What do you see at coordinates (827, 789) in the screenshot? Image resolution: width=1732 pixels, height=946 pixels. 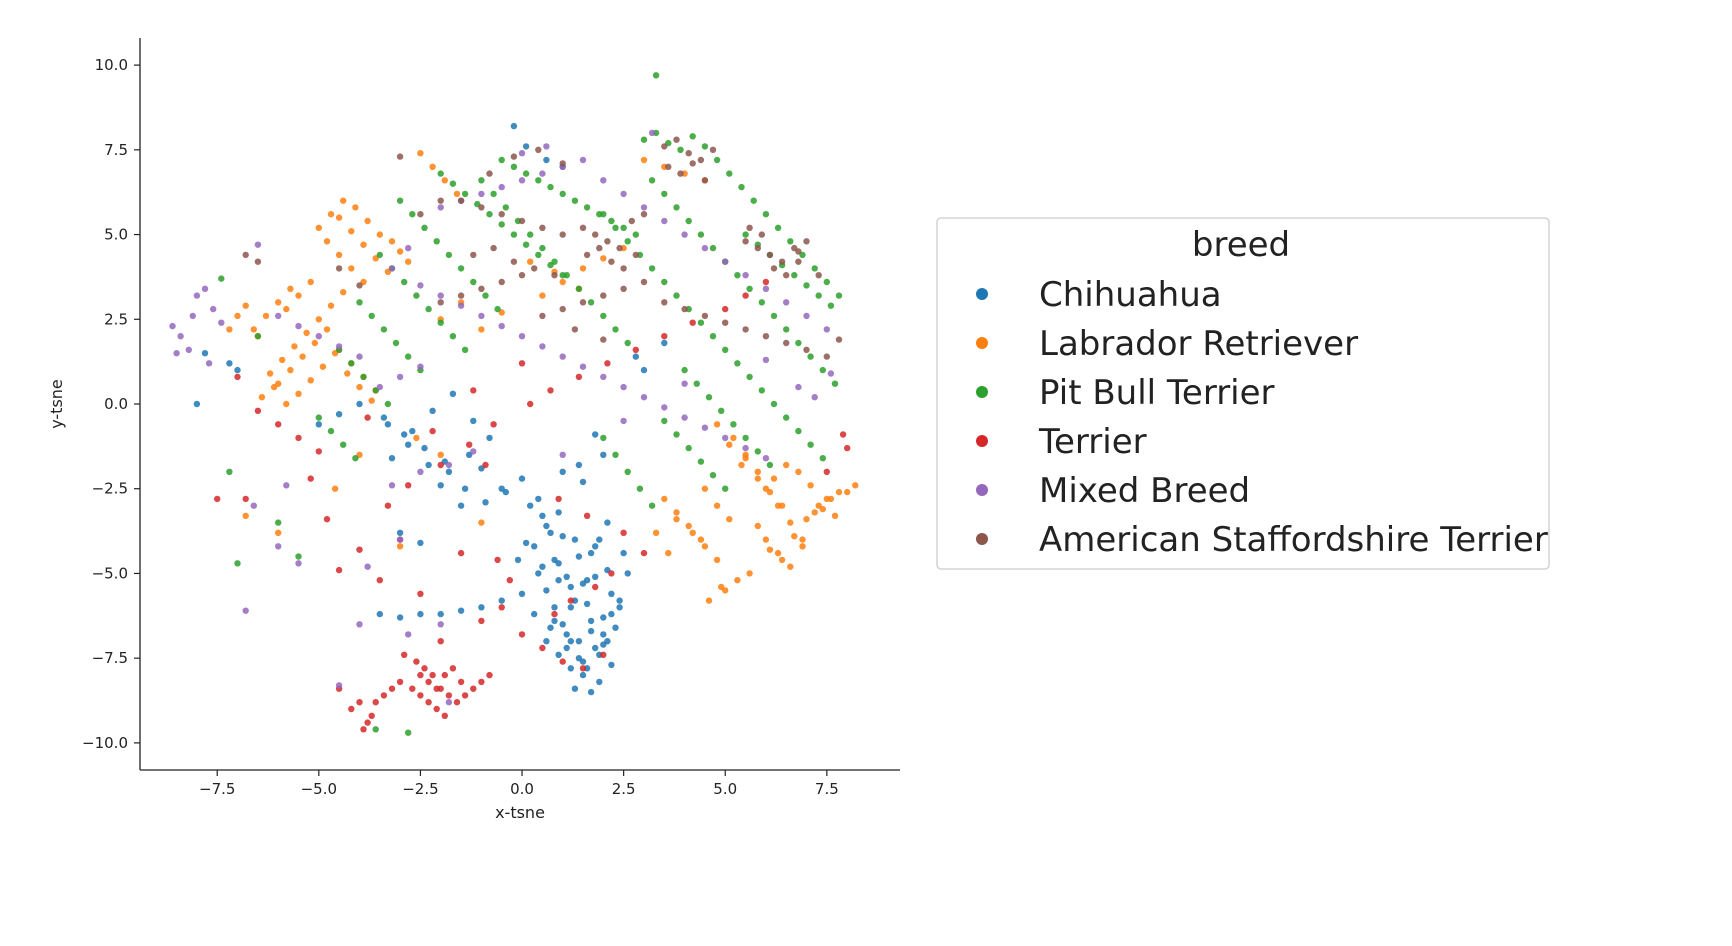 I see `x-tick-label: 7.5` at bounding box center [827, 789].